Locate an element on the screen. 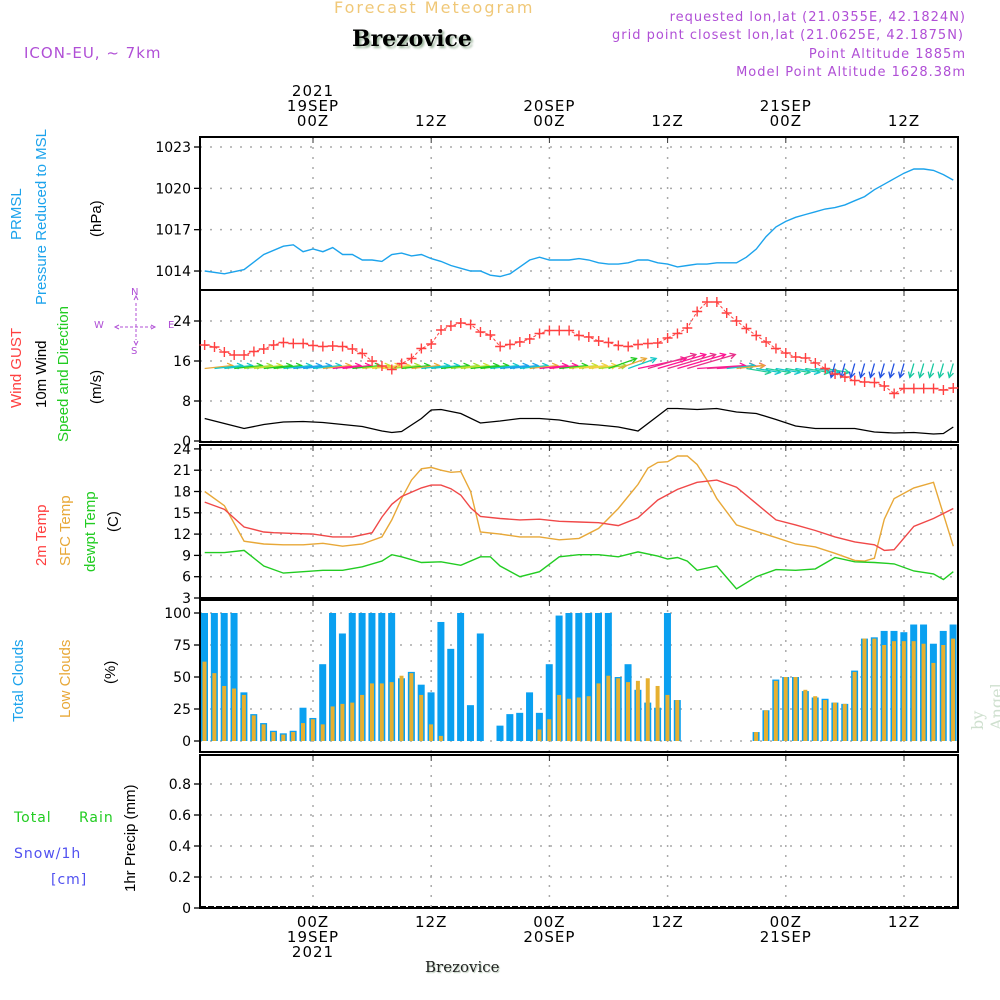  y-tick-label: 1017 is located at coordinates (173, 231).